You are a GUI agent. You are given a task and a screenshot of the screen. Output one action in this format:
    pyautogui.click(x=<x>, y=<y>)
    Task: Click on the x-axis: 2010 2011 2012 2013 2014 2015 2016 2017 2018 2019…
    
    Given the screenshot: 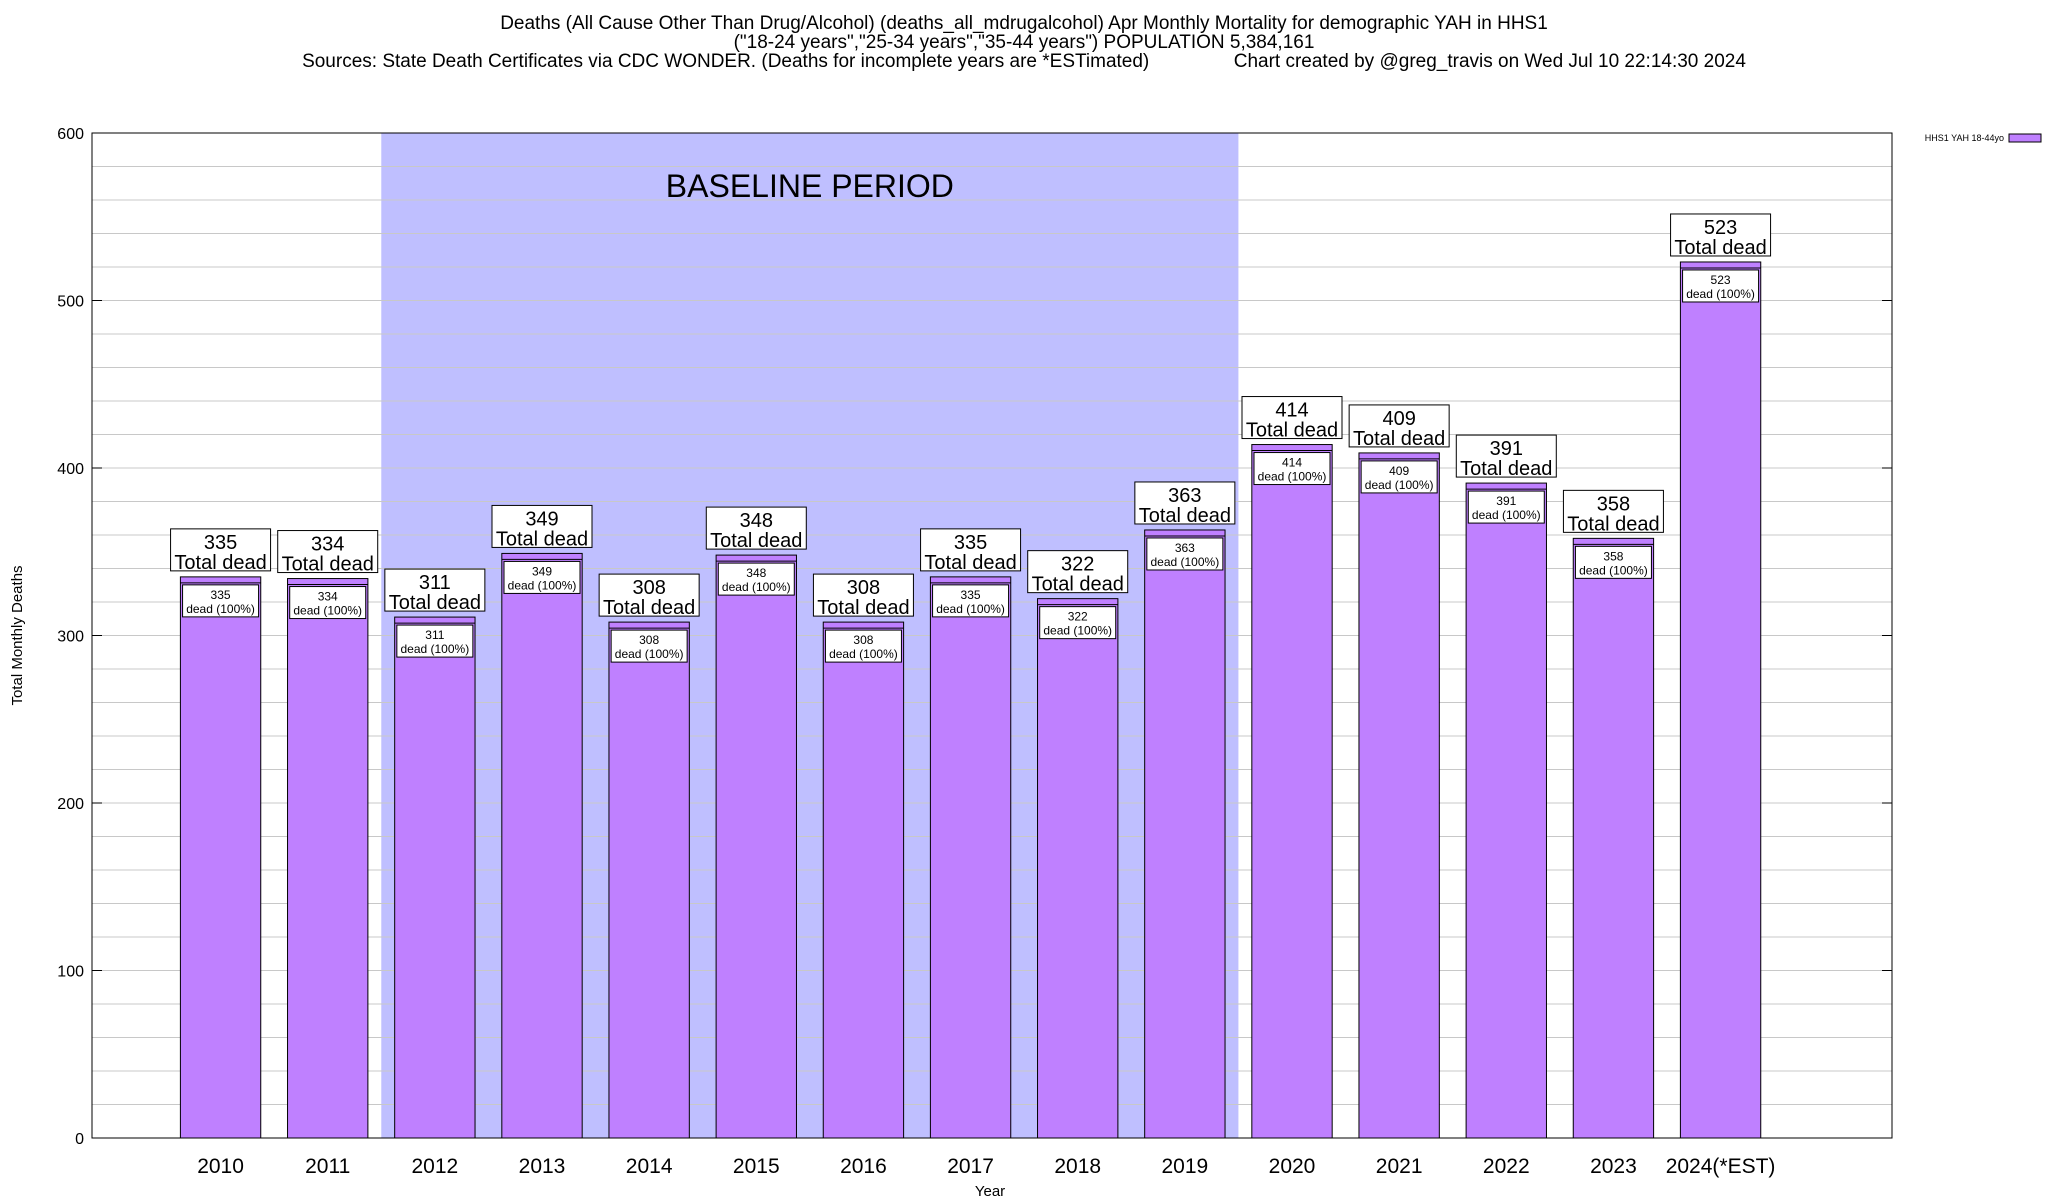 What is the action you would take?
    pyautogui.click(x=986, y=1166)
    